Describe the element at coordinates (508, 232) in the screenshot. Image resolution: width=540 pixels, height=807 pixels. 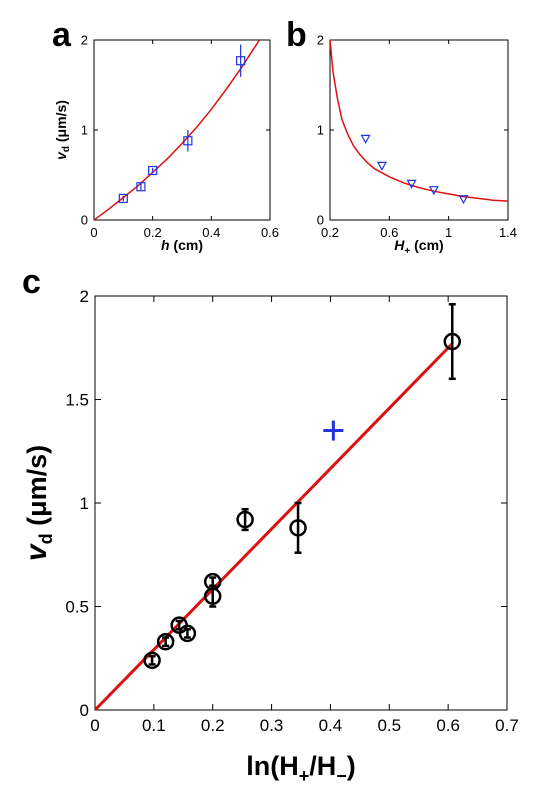
I see `x-tick-label-b: 1.4` at that location.